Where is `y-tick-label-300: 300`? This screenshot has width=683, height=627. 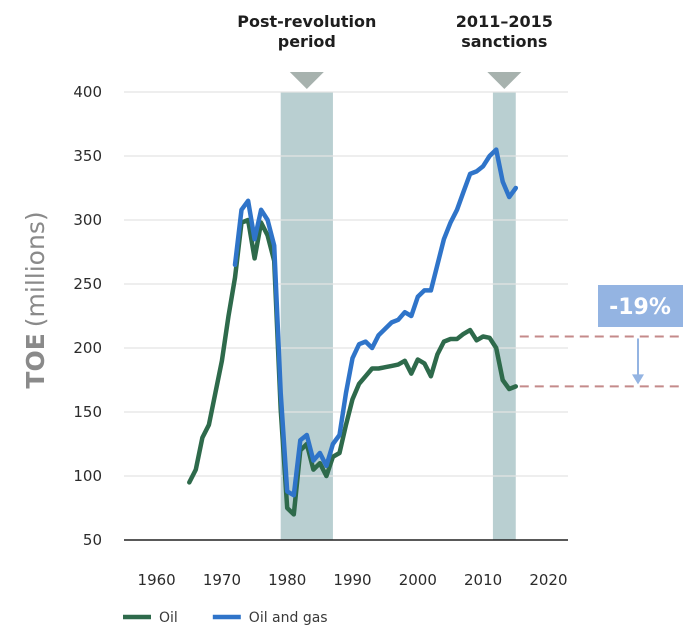 y-tick-label-300: 300 is located at coordinates (87, 220).